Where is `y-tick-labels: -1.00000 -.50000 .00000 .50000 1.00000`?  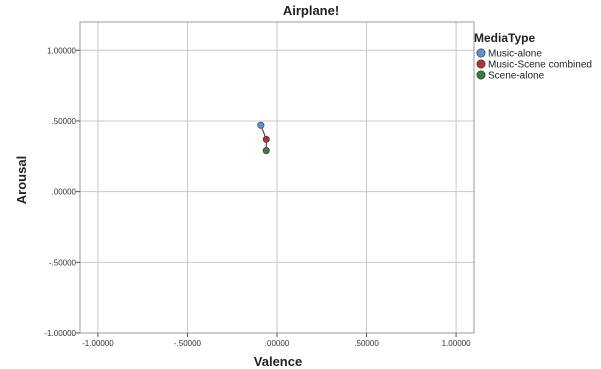 y-tick-labels: -1.00000 -.50000 .00000 .50000 1.00000 is located at coordinates (60, 192).